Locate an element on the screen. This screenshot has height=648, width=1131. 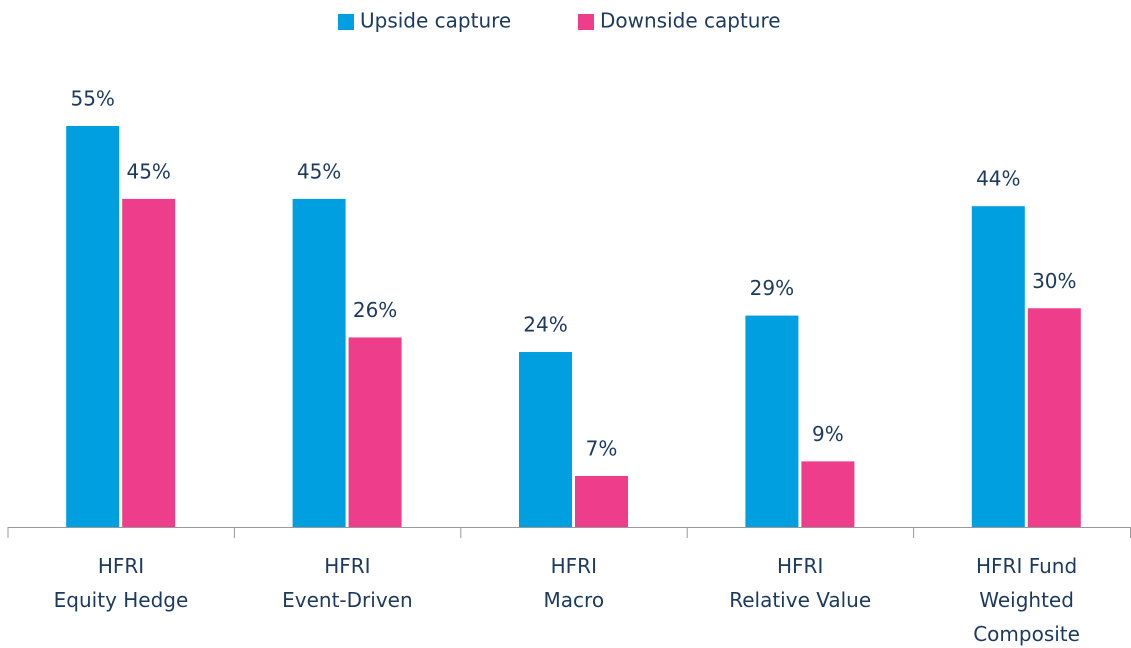
data-label: 26% is located at coordinates (375, 310).